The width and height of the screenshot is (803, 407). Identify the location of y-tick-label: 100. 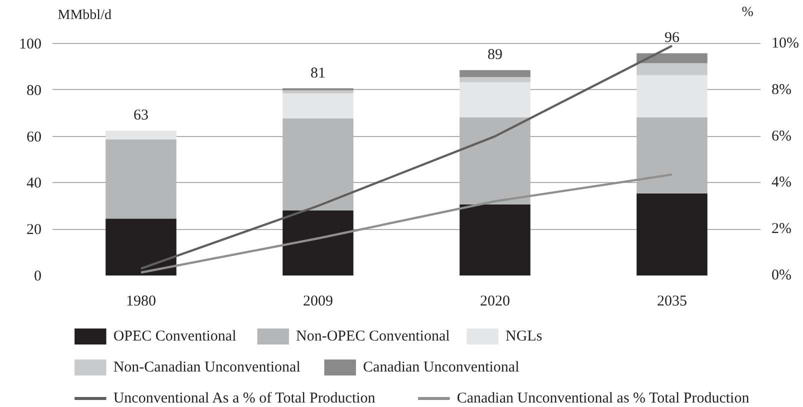
(30, 44).